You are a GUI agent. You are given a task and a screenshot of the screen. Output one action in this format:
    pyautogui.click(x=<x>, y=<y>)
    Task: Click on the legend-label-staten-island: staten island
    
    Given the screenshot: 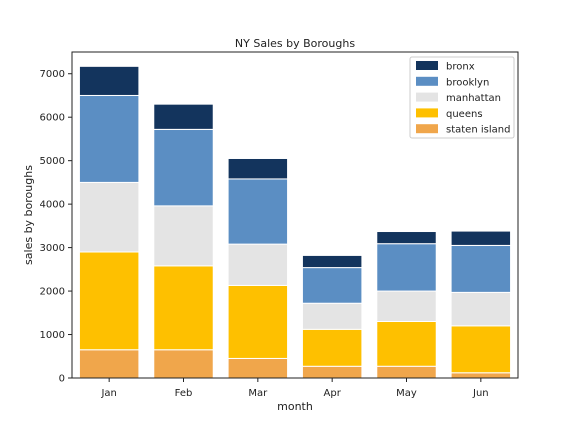 What is the action you would take?
    pyautogui.click(x=478, y=130)
    